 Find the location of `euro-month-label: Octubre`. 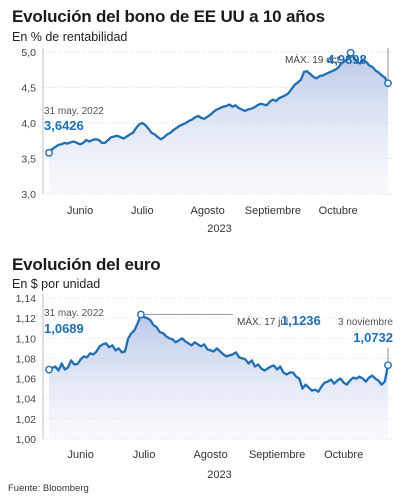

euro-month-label: Octubre is located at coordinates (343, 455).